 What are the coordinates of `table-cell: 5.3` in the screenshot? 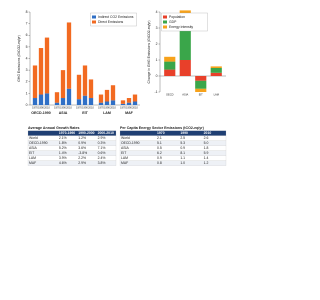 It's located at (182, 143).